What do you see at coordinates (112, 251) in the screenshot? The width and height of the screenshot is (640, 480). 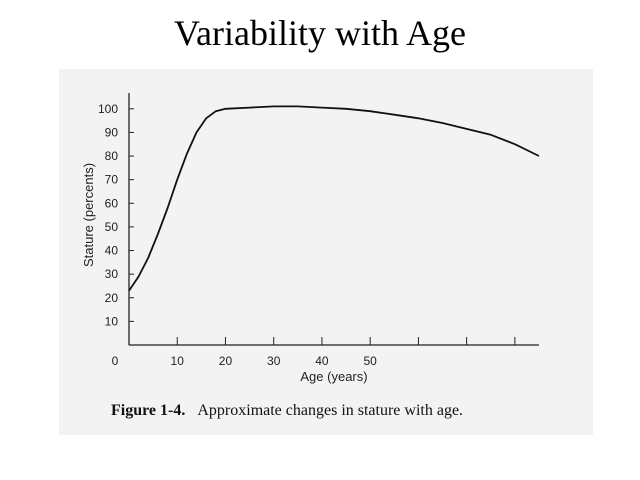 I see `y-tick-label-40: 40` at bounding box center [112, 251].